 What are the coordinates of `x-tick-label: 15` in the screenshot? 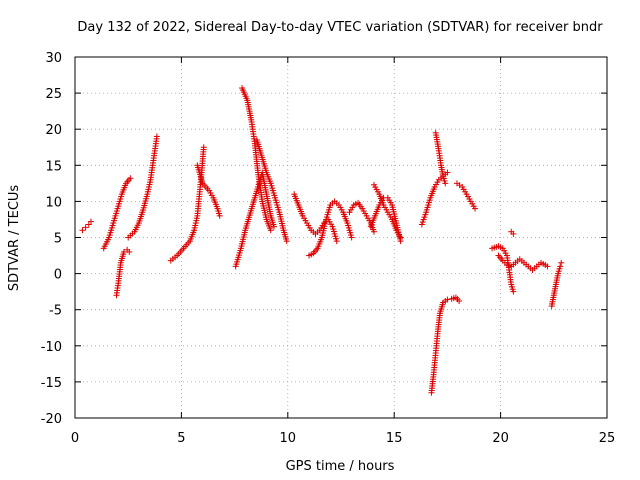 It's located at (394, 438).